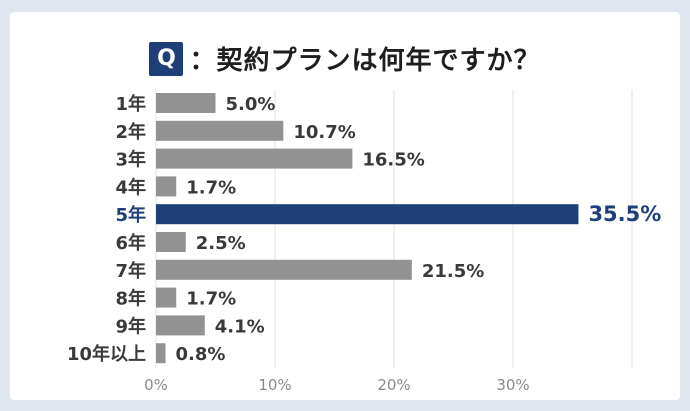 The width and height of the screenshot is (690, 411). I want to click on category-label: 4年, so click(130, 187).